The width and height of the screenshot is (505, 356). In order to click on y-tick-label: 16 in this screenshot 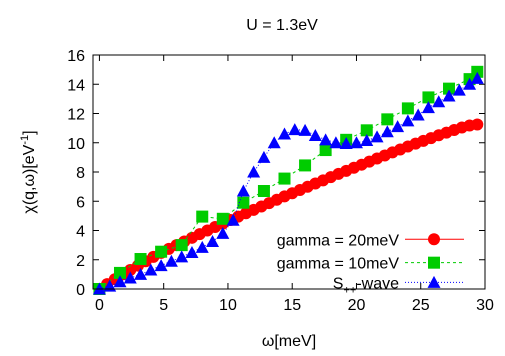, I will do `click(76, 56)`.